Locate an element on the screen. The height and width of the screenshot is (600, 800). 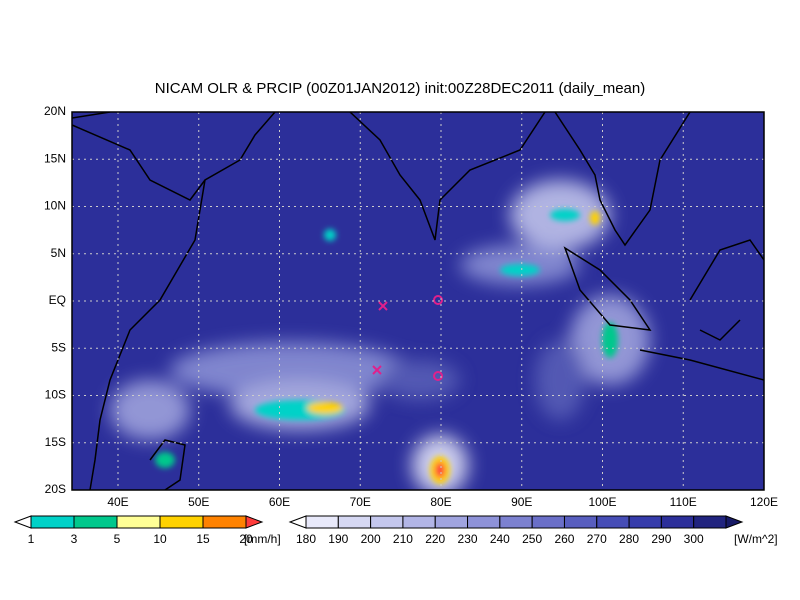
colorbar-label: 280 is located at coordinates (629, 539).